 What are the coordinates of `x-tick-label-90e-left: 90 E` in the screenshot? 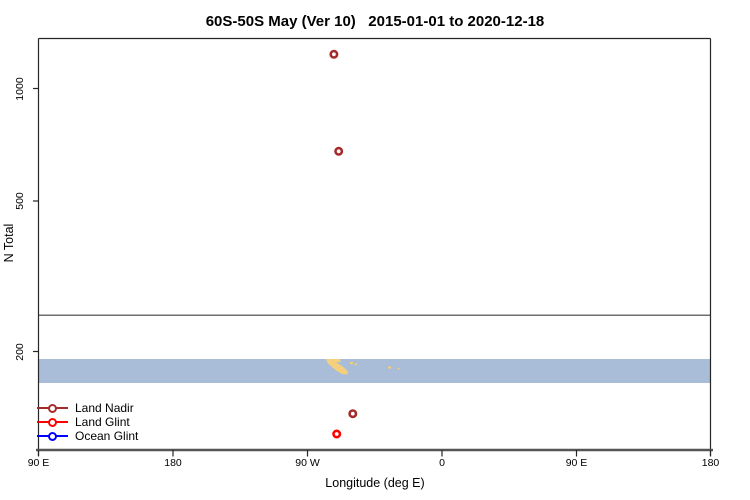 It's located at (38, 463).